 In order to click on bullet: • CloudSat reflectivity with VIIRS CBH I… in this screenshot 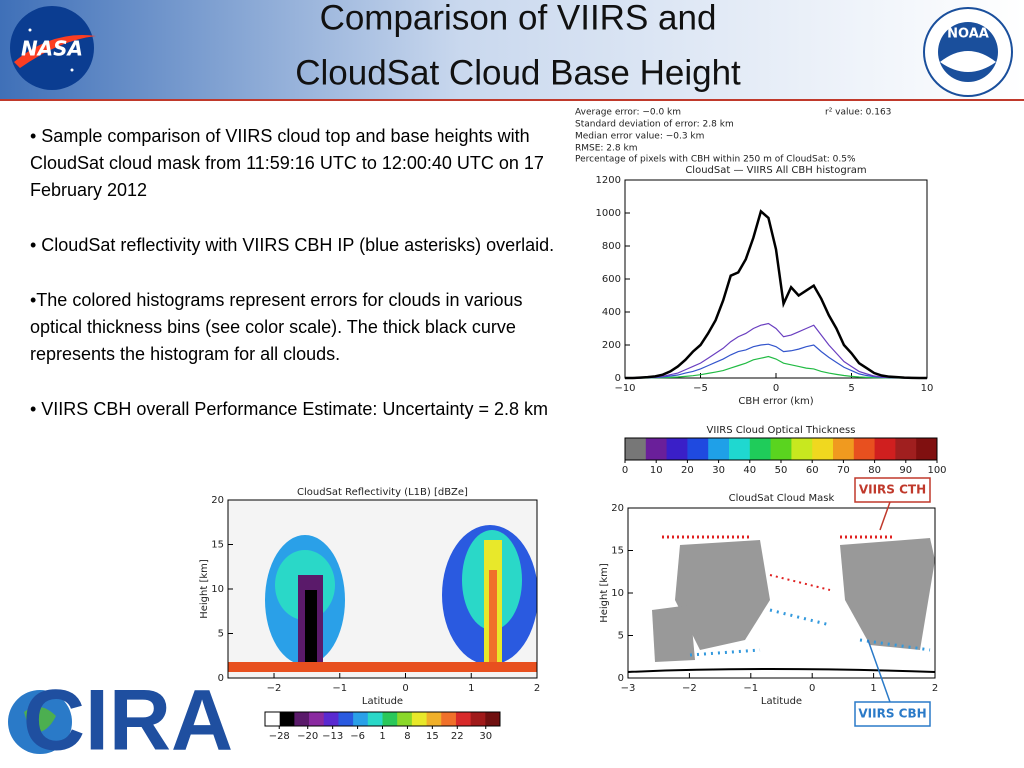, I will do `click(292, 245)`.